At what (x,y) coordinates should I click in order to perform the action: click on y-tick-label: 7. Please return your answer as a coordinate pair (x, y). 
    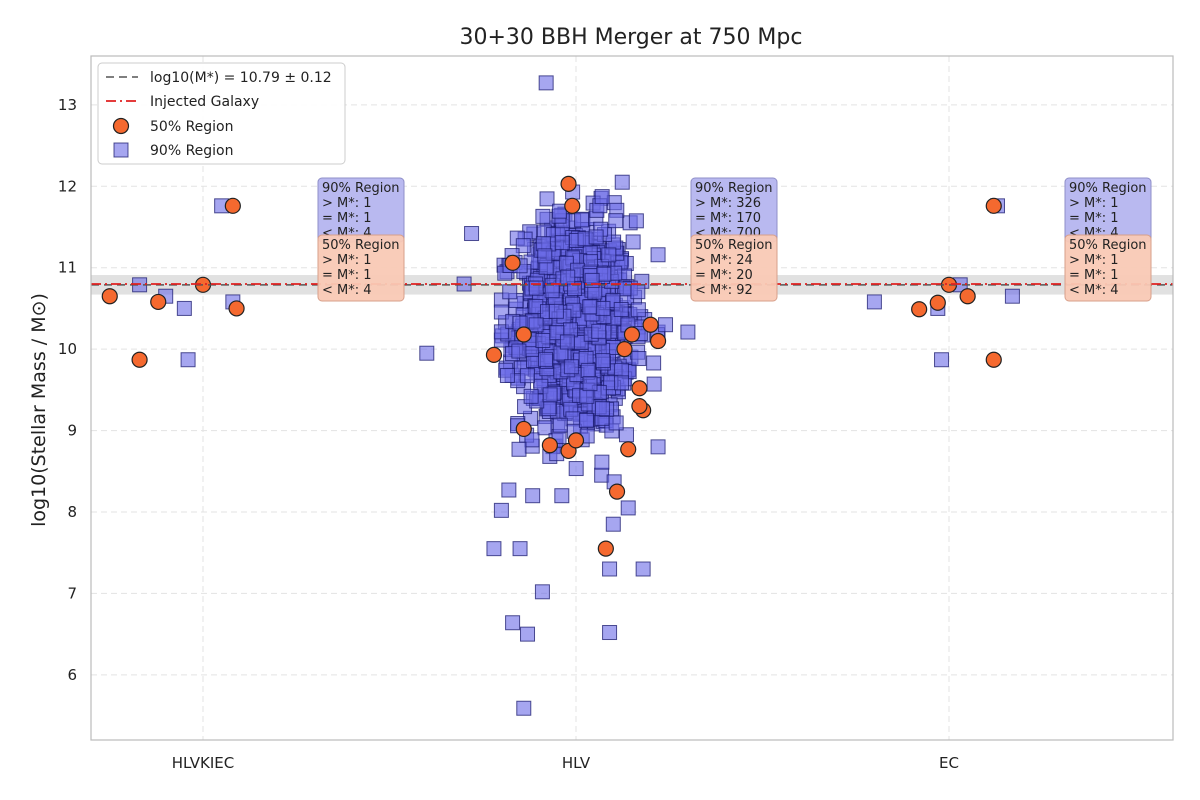
    Looking at the image, I should click on (72, 593).